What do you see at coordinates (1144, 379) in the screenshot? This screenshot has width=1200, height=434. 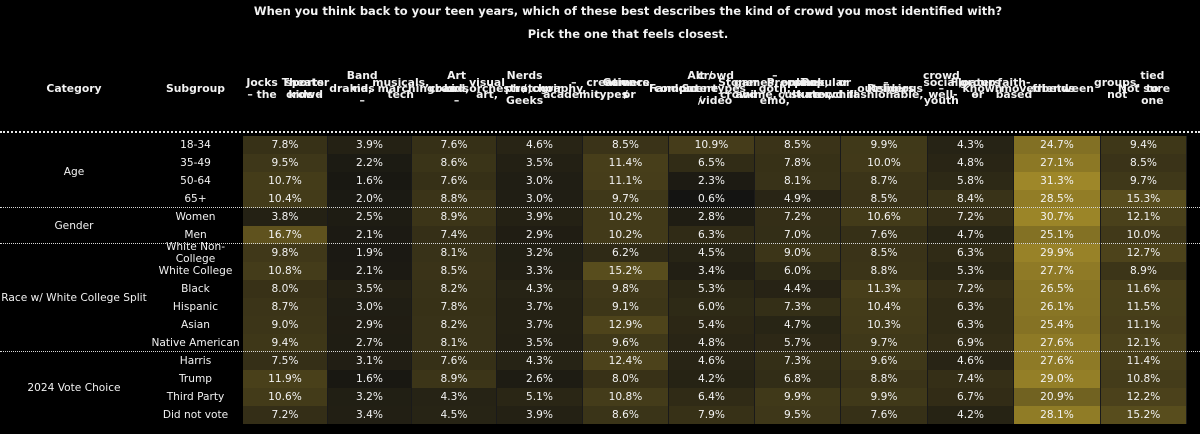 I see `data-cell: 10.8%` at bounding box center [1144, 379].